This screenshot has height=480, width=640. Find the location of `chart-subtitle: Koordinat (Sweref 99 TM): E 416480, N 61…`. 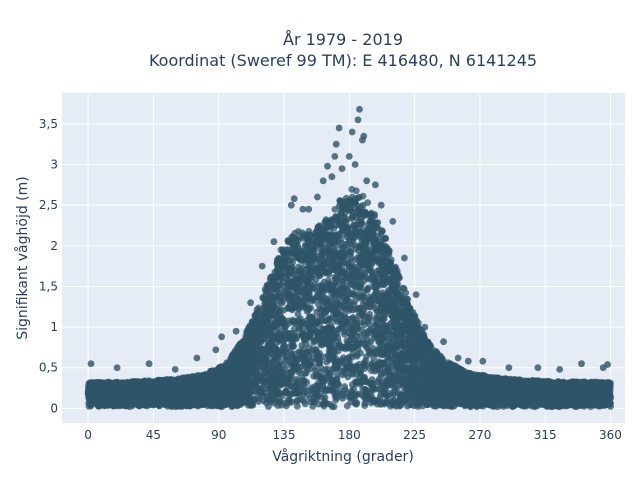

chart-subtitle: Koordinat (Sweref 99 TM): E 416480, N 61… is located at coordinates (343, 60).